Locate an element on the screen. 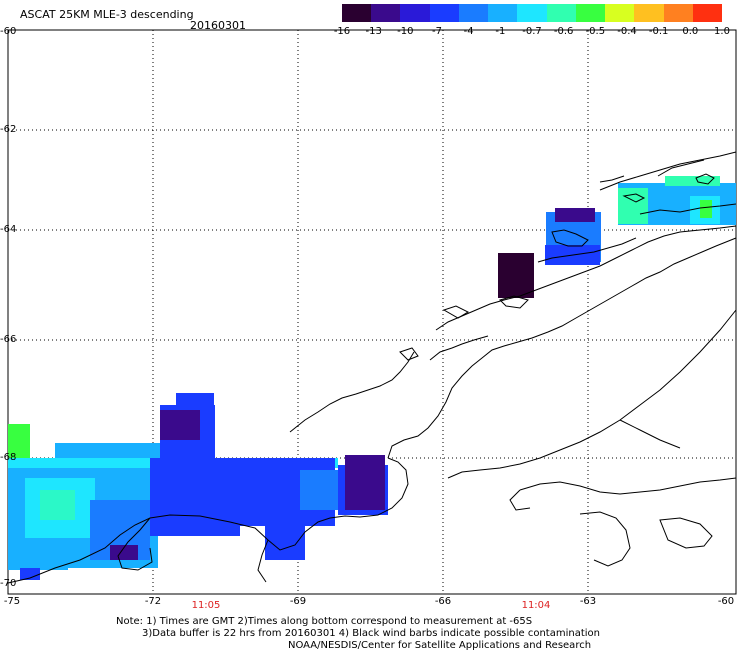 The height and width of the screenshot is (651, 740). product-date: 20160301 is located at coordinates (218, 25).